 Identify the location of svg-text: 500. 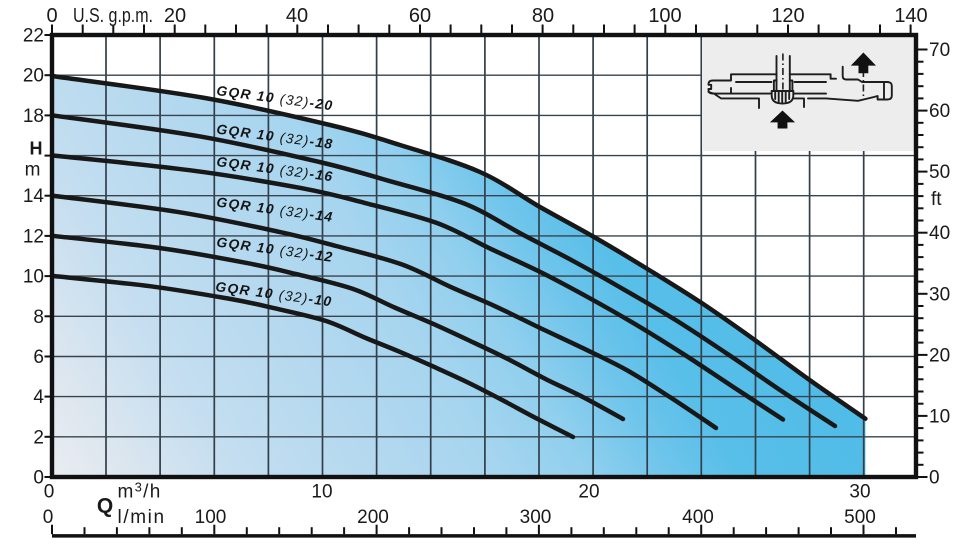
(860, 517).